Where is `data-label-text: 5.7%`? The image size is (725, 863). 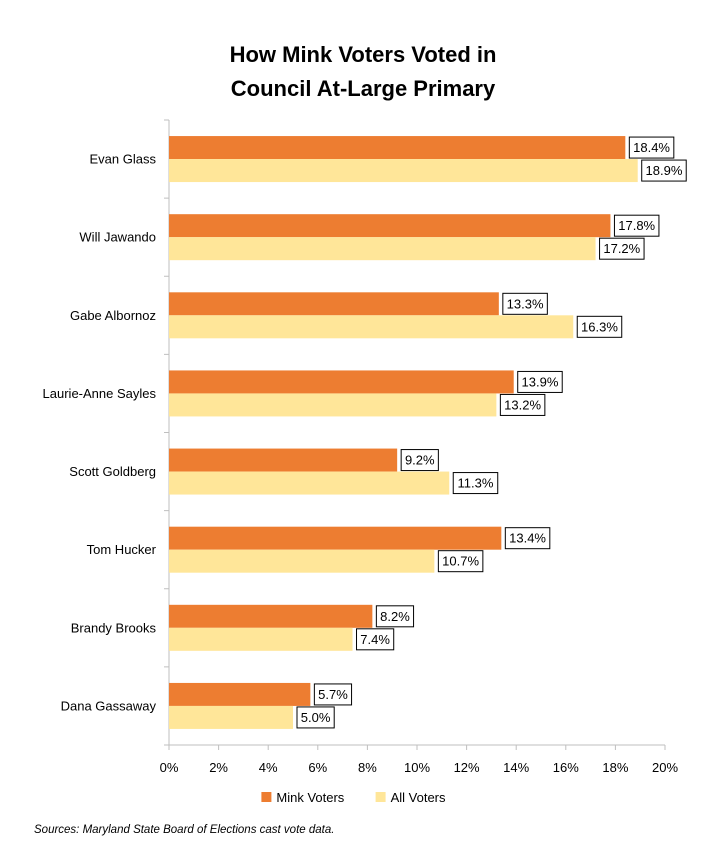
data-label-text: 5.7% is located at coordinates (333, 694).